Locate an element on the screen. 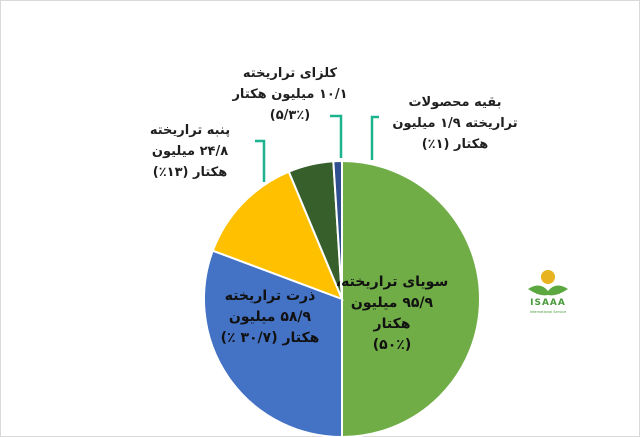 The width and height of the screenshot is (640, 437). slice-label-line: ۵۸/۹ میلیون is located at coordinates (270, 317).